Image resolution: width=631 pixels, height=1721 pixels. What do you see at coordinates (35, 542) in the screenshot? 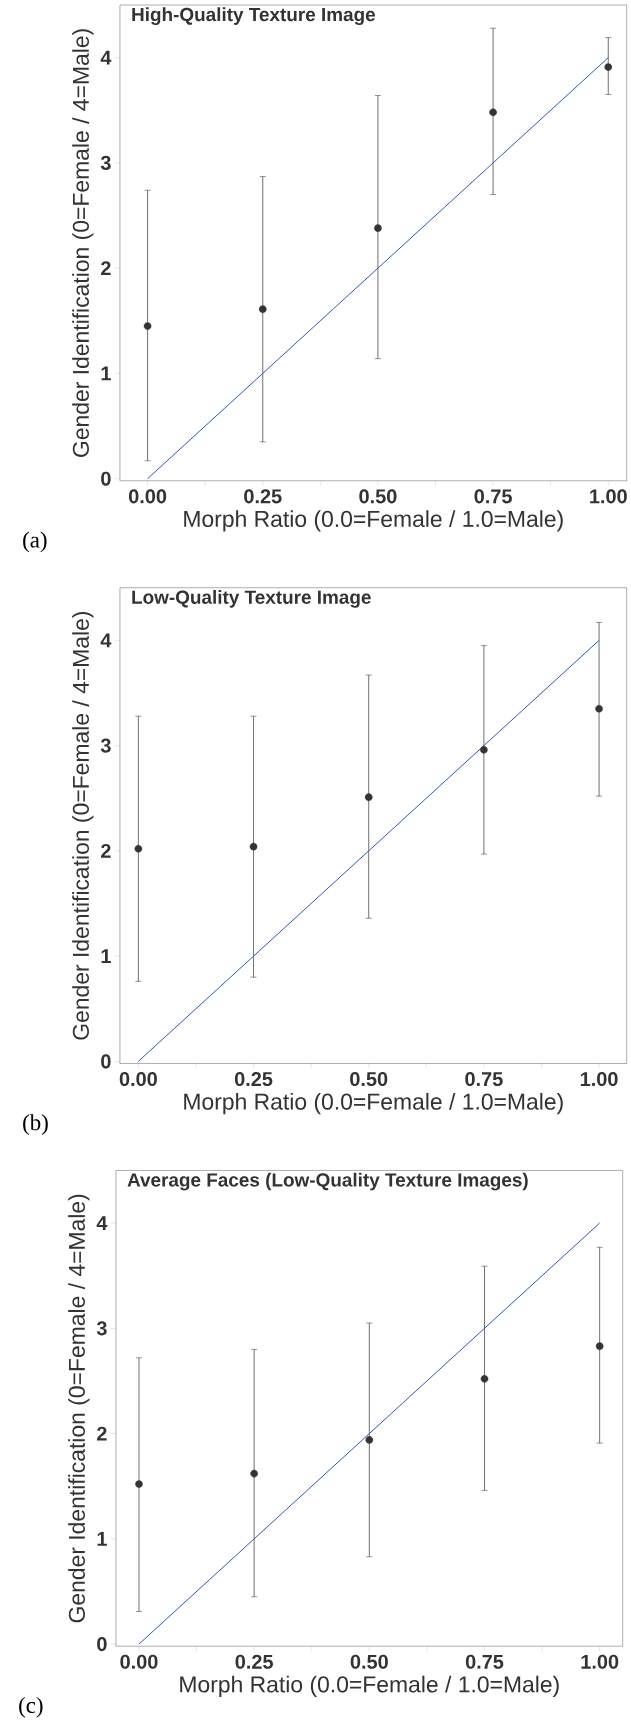
I see `text: (a)` at bounding box center [35, 542].